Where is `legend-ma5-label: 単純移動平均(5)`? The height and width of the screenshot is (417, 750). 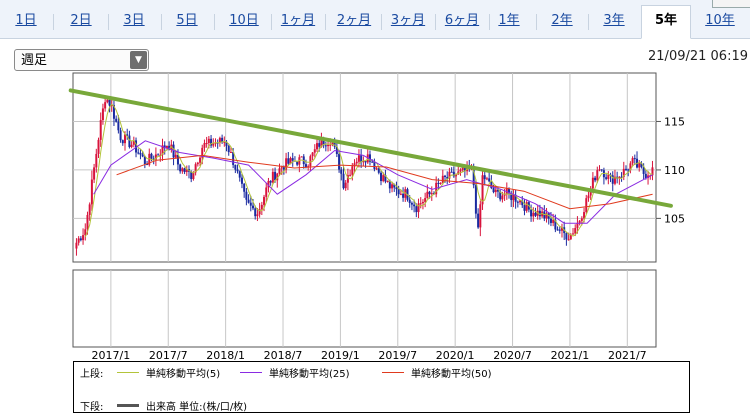 legend-ma5-label: 単純移動平均(5) is located at coordinates (183, 374).